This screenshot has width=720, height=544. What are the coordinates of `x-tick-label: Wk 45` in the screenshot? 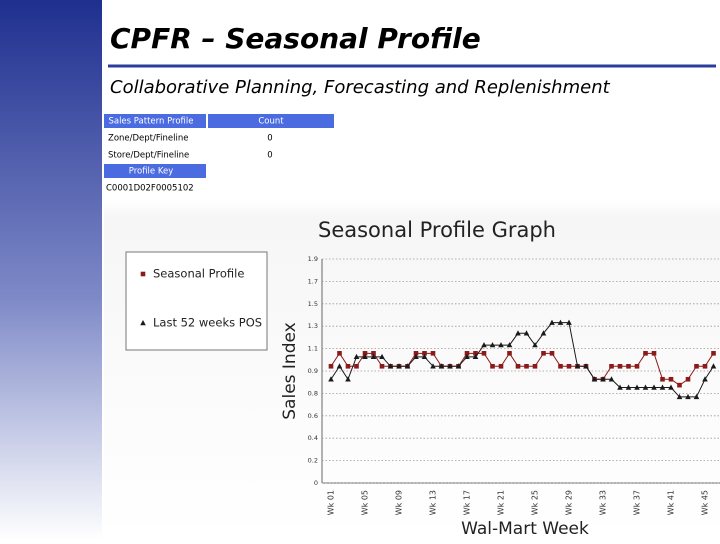 It's located at (705, 502).